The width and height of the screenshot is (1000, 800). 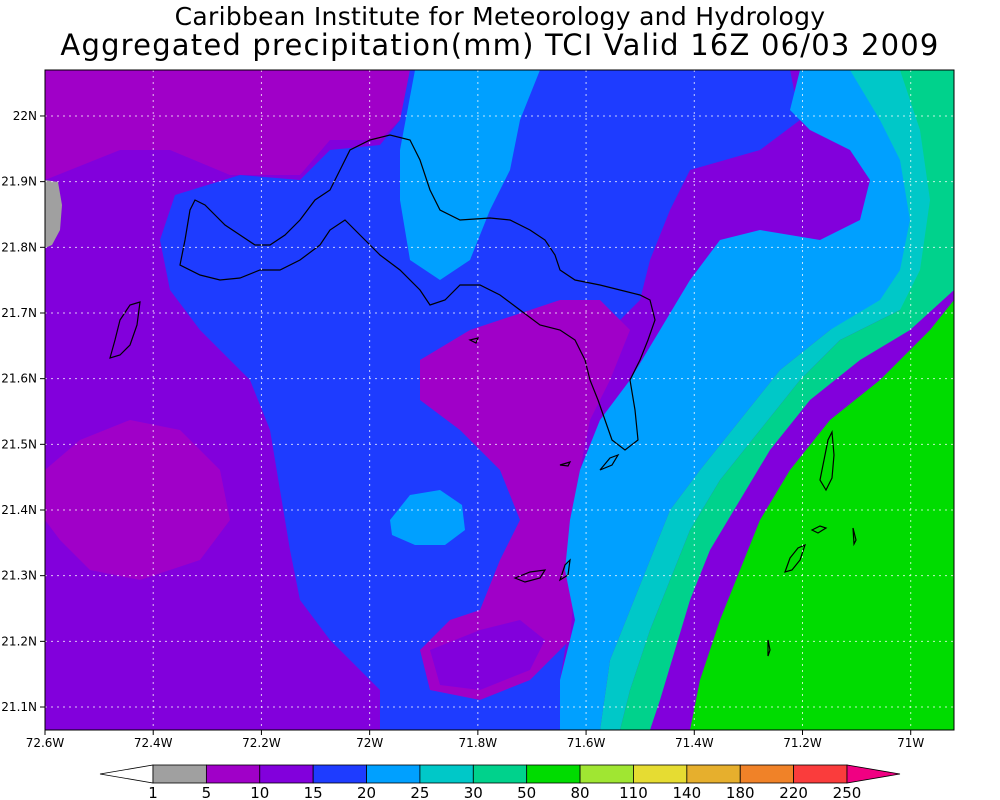 I want to click on x-tick-label: 72.2W, so click(x=261, y=743).